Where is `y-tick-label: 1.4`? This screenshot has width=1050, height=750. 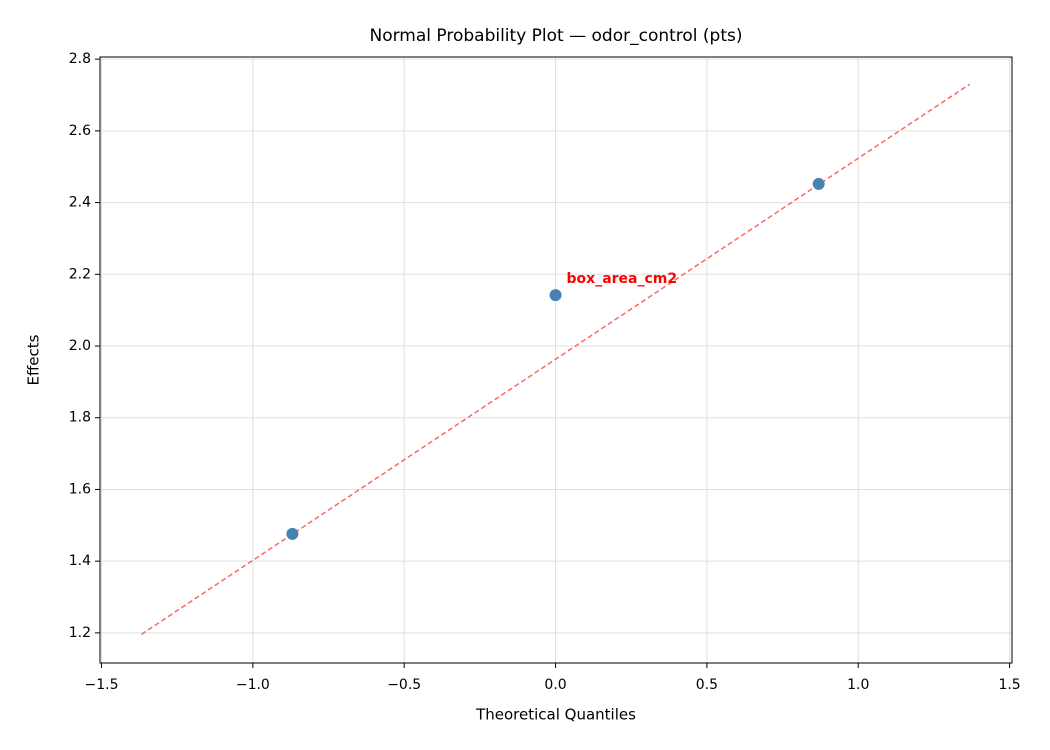
y-tick-label: 1.4 is located at coordinates (80, 561).